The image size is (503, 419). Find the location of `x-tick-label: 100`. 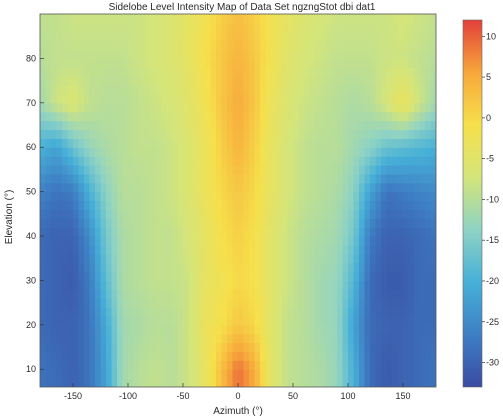

x-tick-label: 100 is located at coordinates (347, 396).